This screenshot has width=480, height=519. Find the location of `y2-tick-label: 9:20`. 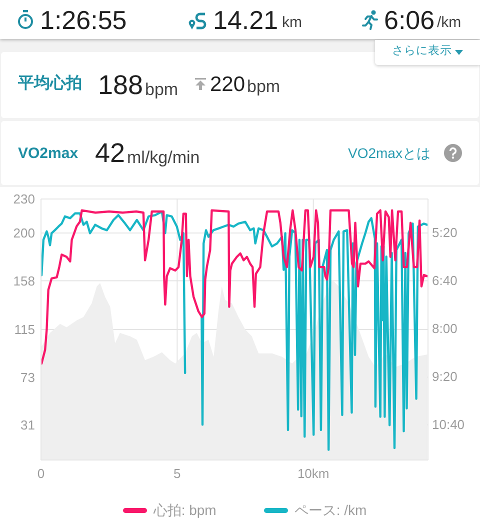

y2-tick-label: 9:20 is located at coordinates (445, 376).